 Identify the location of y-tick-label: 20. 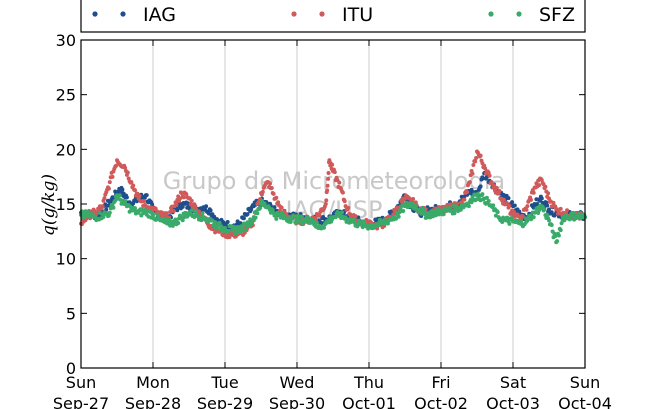
(66, 149).